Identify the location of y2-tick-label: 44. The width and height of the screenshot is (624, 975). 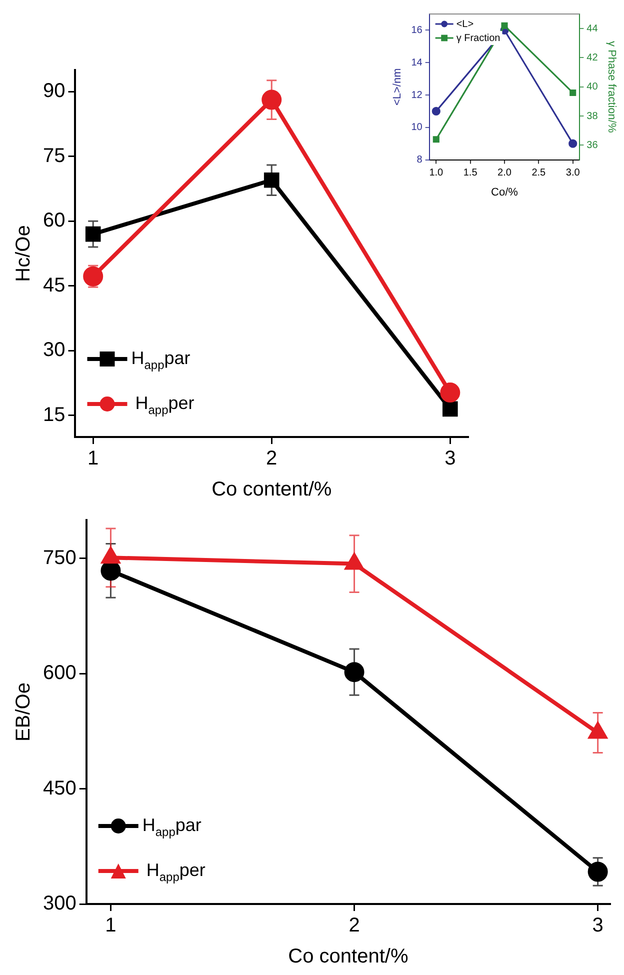
(592, 28).